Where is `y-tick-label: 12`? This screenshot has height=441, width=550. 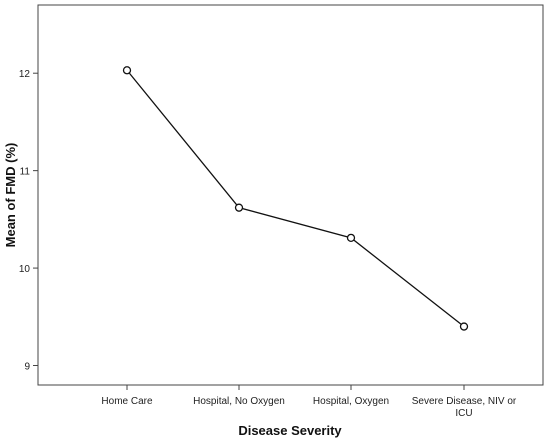 y-tick-label: 12 is located at coordinates (25, 74).